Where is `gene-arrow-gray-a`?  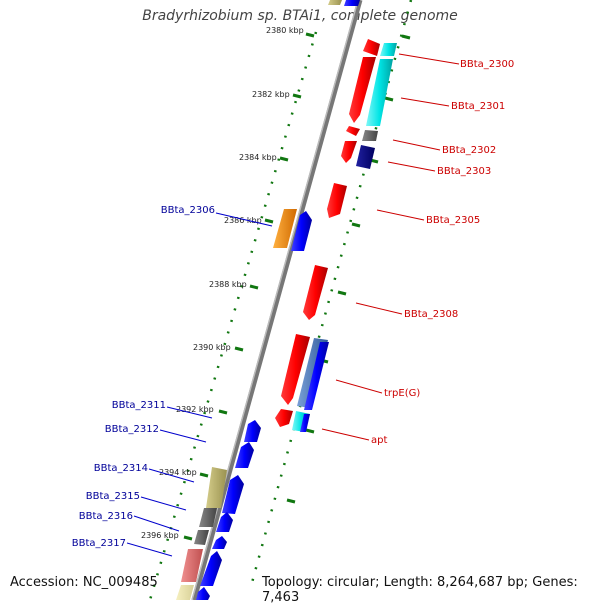 gene-arrow-gray-a is located at coordinates (370, 135).